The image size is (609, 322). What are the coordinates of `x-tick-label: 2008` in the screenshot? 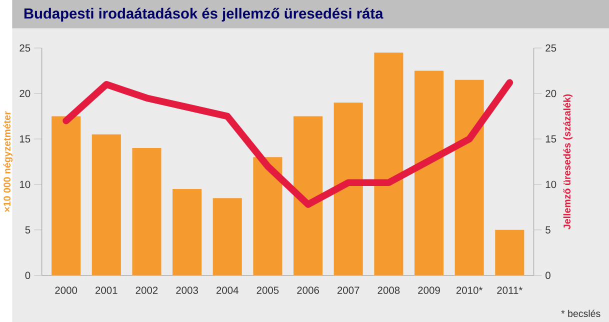 It's located at (389, 290).